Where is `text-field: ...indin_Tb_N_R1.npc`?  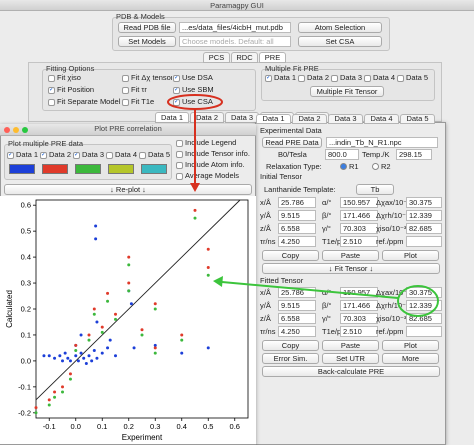
text-field: ...indin_Tb_N_R1.npc is located at coordinates (382, 142).